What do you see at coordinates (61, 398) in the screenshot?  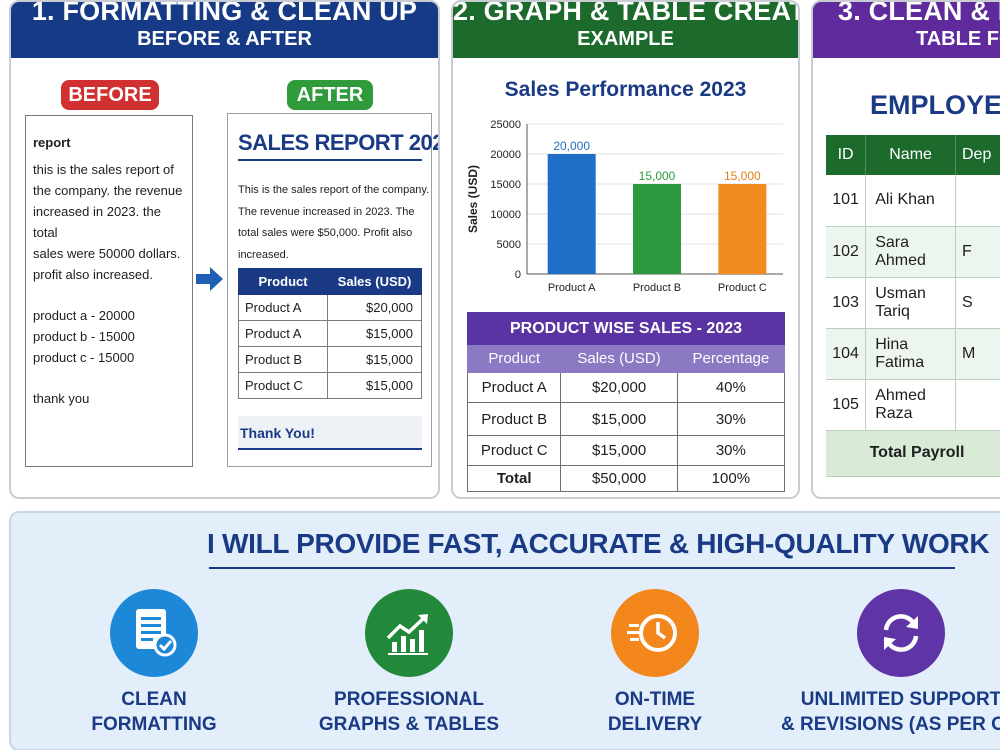 I see `before-doc-closing: thank you` at bounding box center [61, 398].